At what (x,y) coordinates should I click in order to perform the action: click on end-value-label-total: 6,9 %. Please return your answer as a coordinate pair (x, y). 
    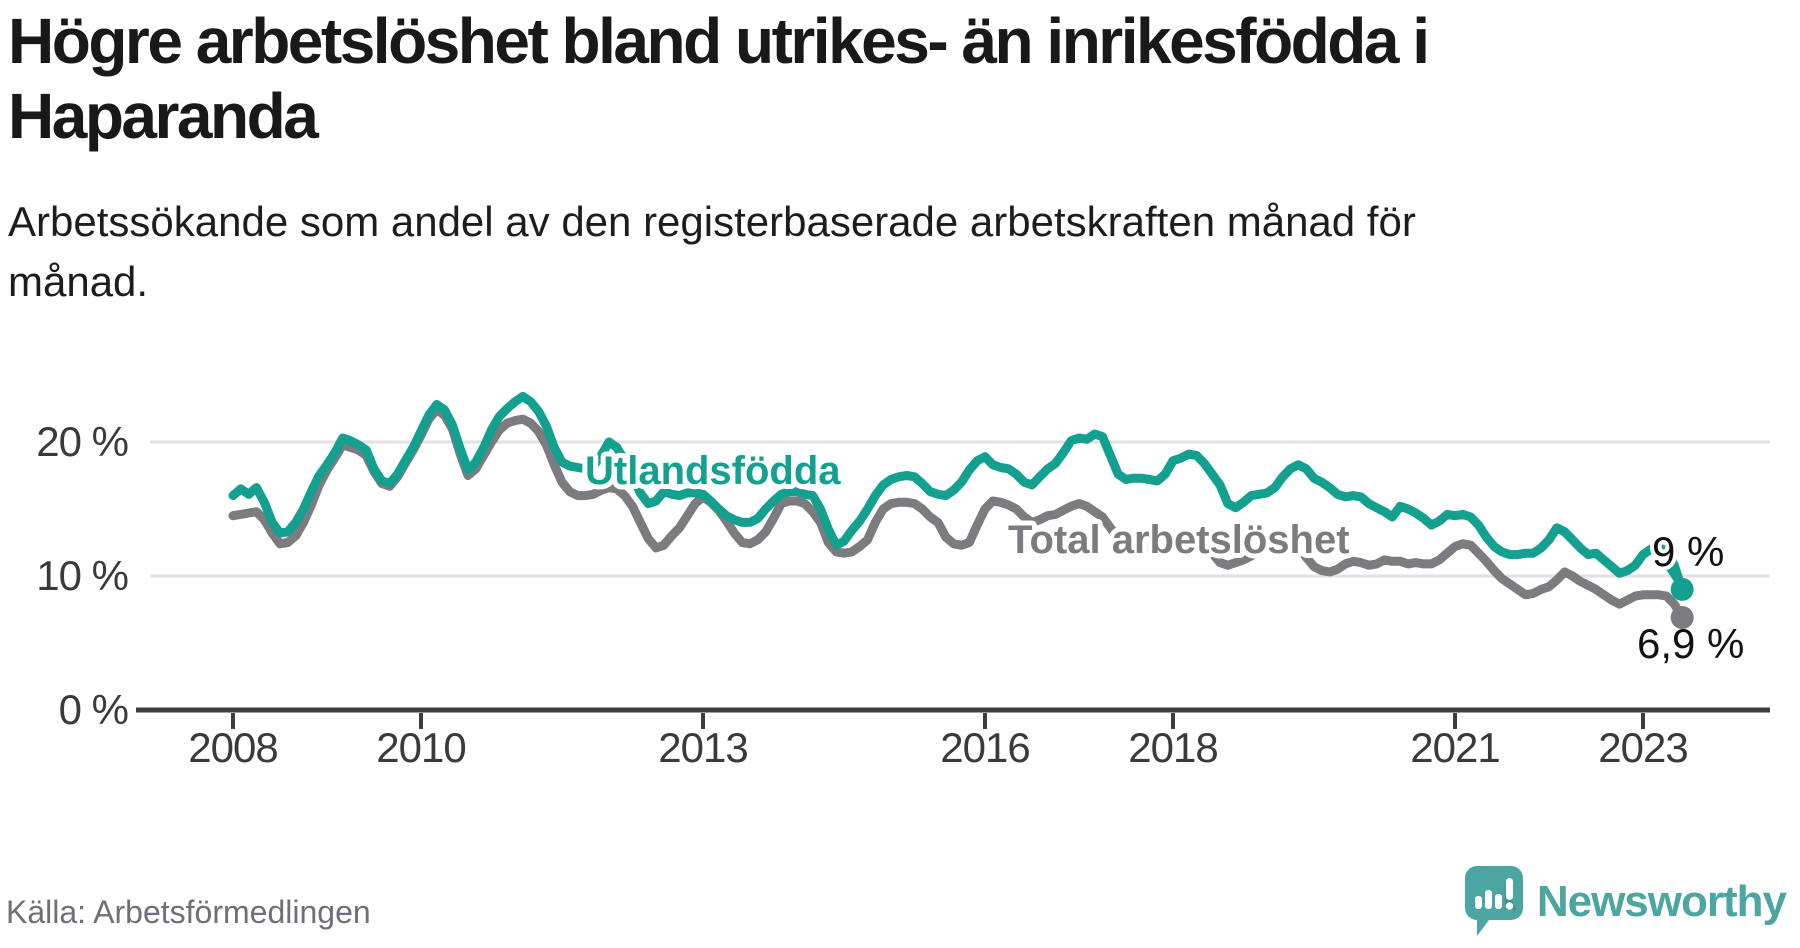
    Looking at the image, I should click on (1690, 643).